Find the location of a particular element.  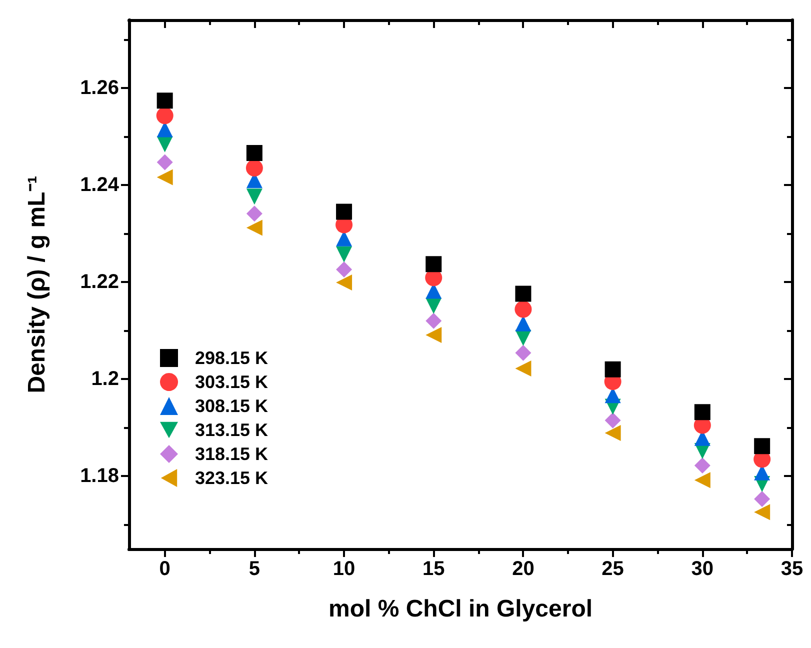

legend-label: 323.15 K is located at coordinates (231, 478).